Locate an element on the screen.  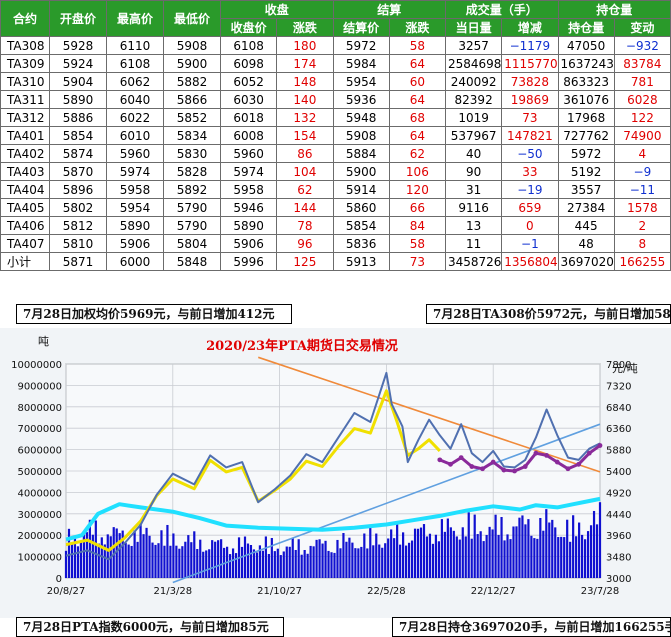
cell-high: 5958 is located at coordinates (135, 189).